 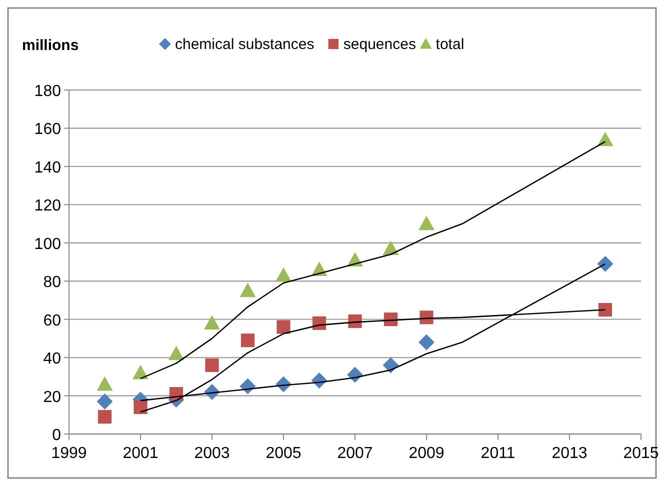 What do you see at coordinates (52, 359) in the screenshot?
I see `y-tick-label: 40` at bounding box center [52, 359].